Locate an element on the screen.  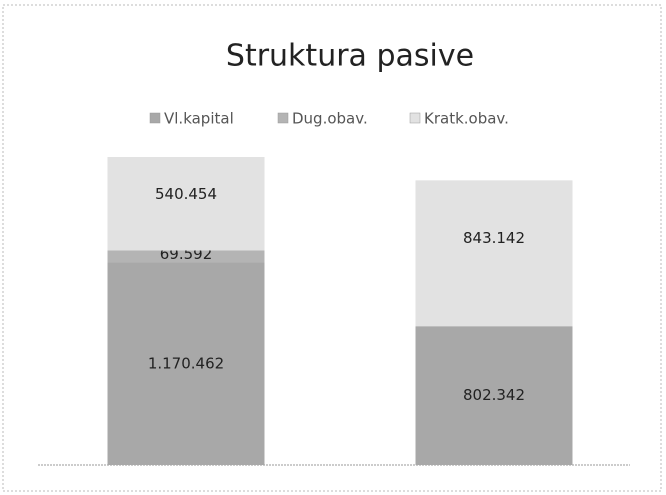
legend-label: Vl.kapital is located at coordinates (199, 119).